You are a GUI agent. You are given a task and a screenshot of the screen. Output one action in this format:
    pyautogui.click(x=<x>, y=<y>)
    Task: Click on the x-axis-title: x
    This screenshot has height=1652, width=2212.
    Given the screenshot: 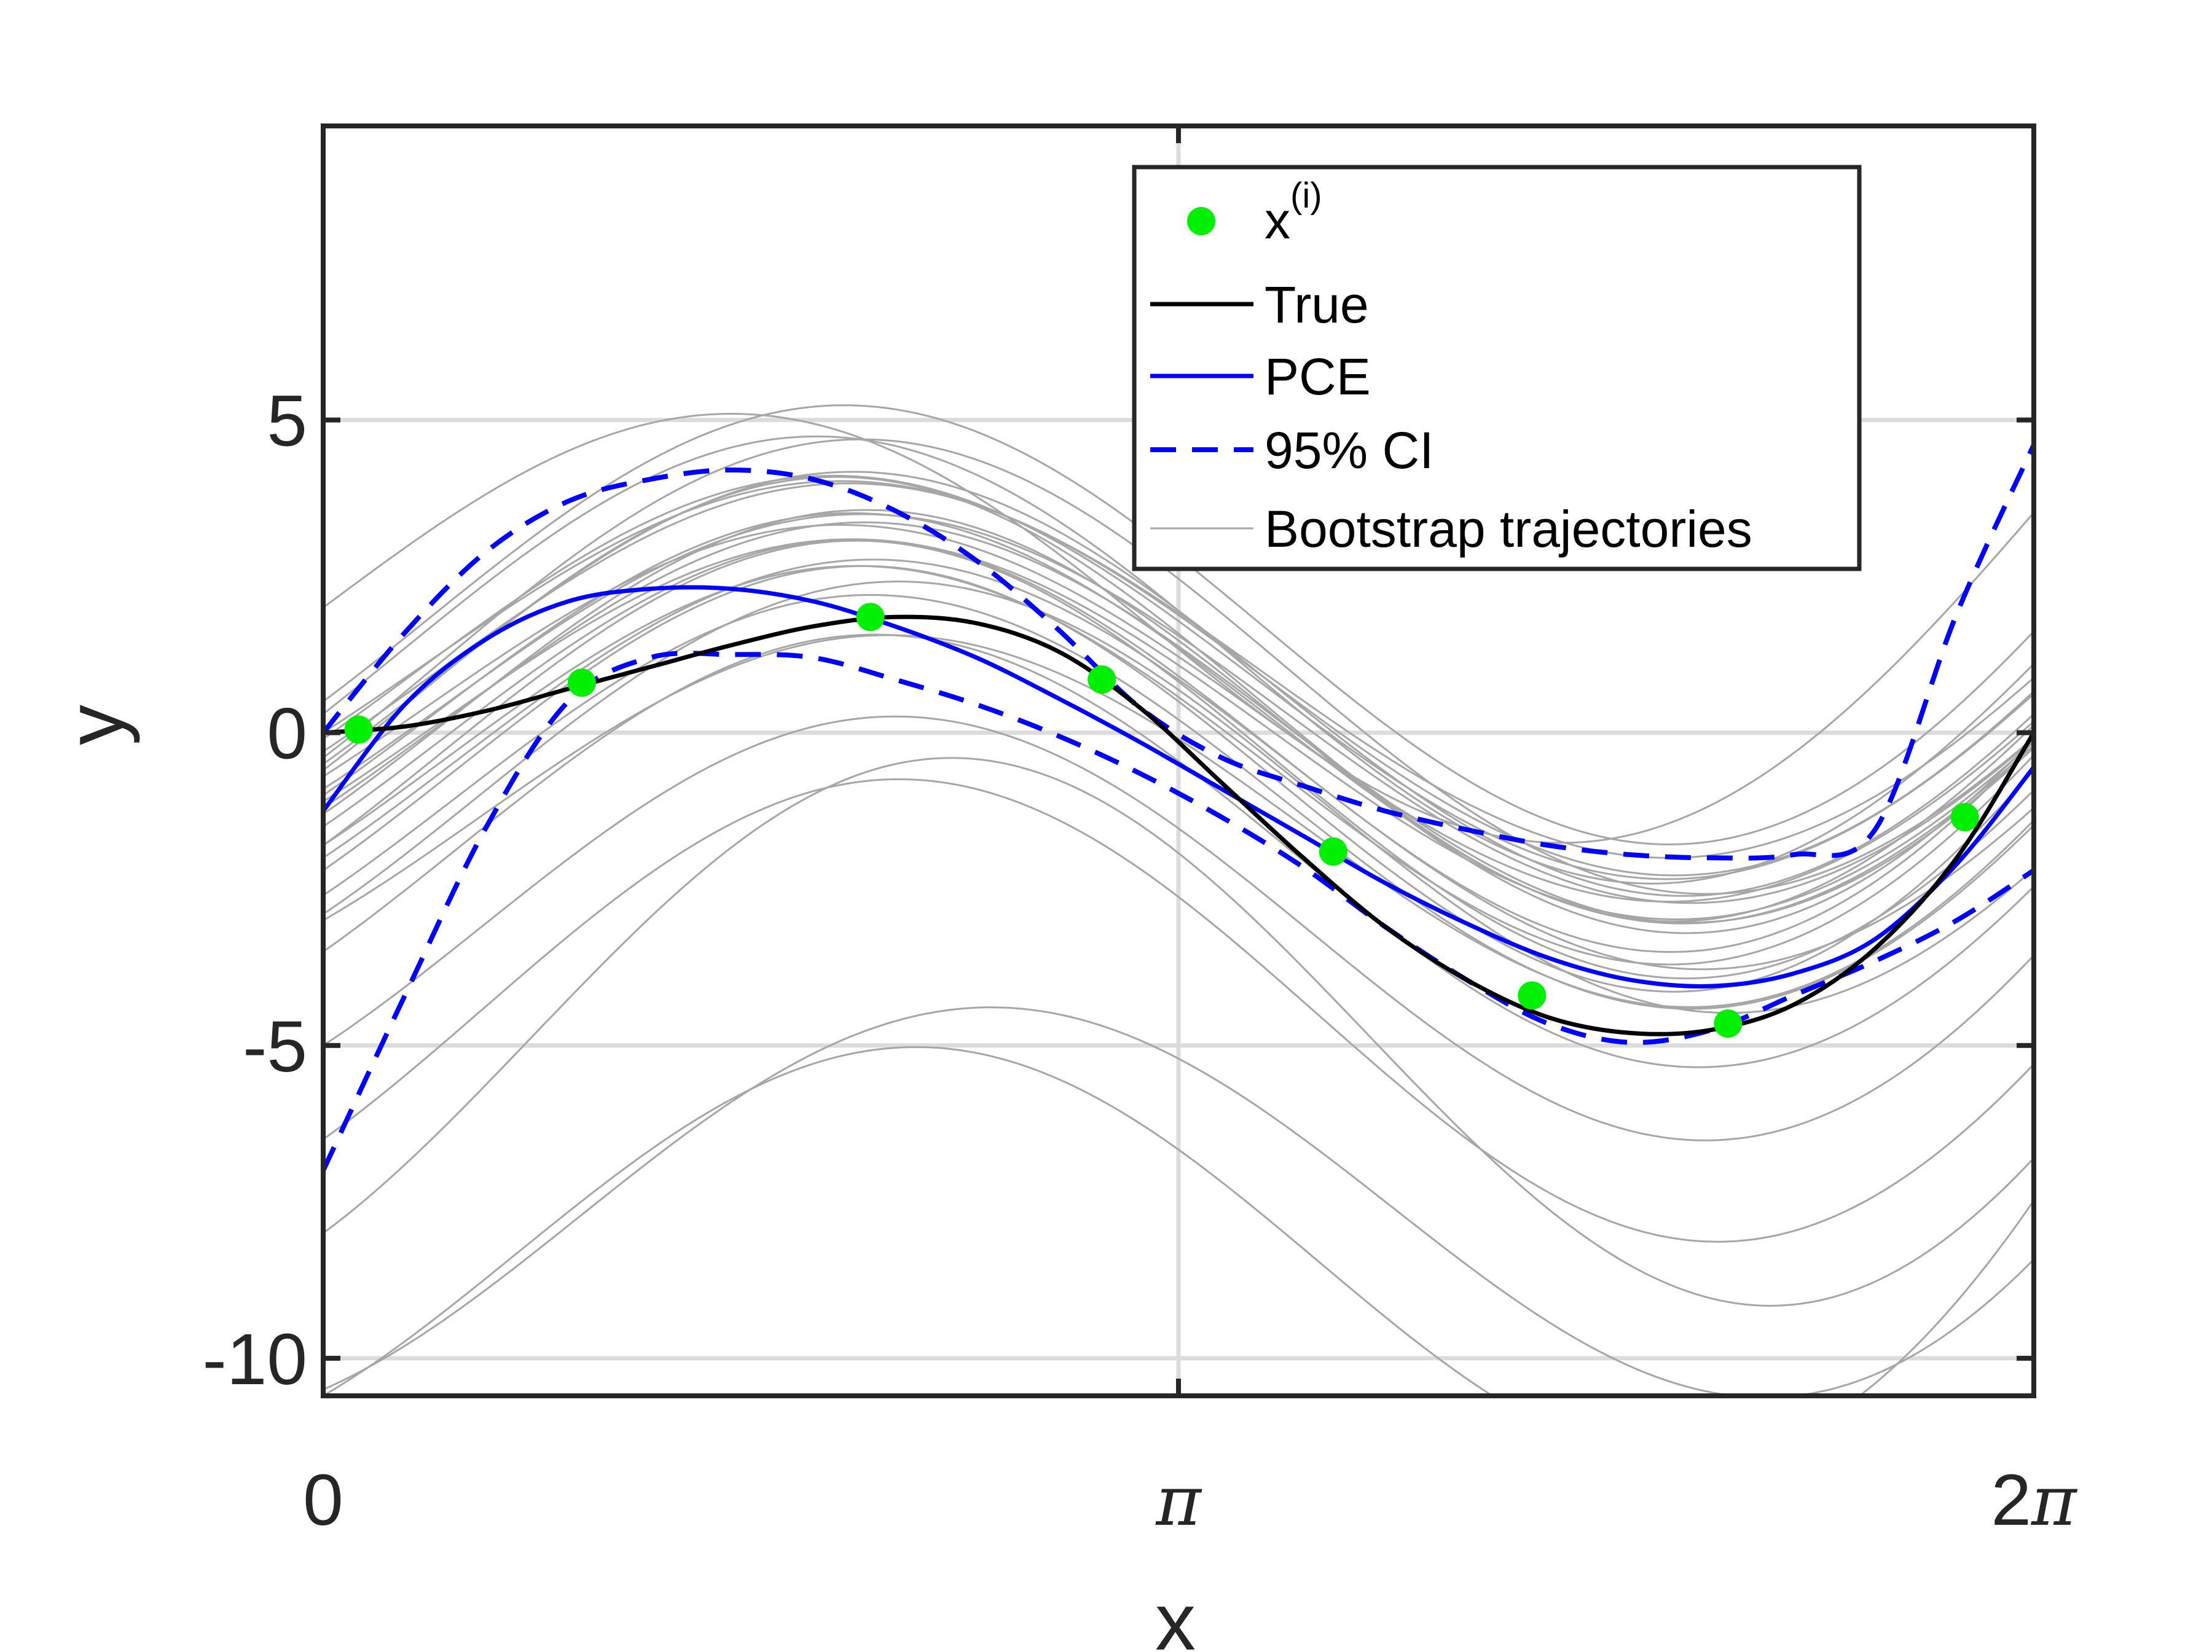 What is the action you would take?
    pyautogui.click(x=1175, y=1614)
    